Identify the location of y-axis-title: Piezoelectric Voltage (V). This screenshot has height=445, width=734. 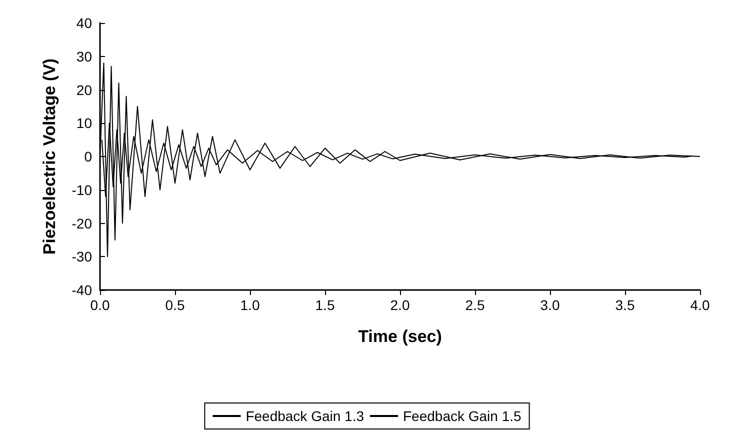
(49, 156).